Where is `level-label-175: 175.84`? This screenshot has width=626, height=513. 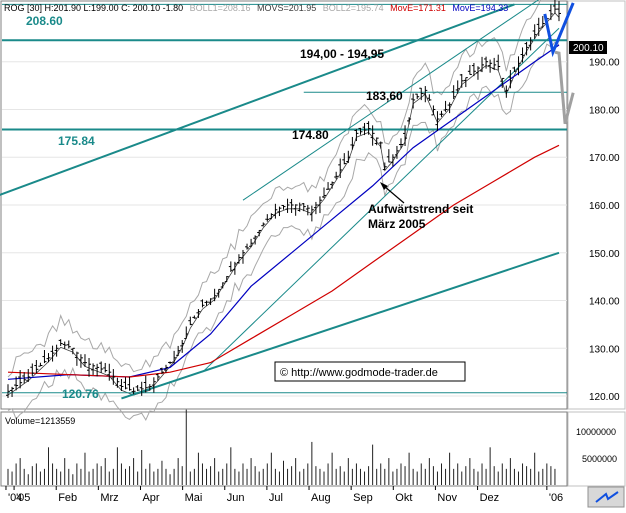 level-label-175: 175.84 is located at coordinates (76, 141).